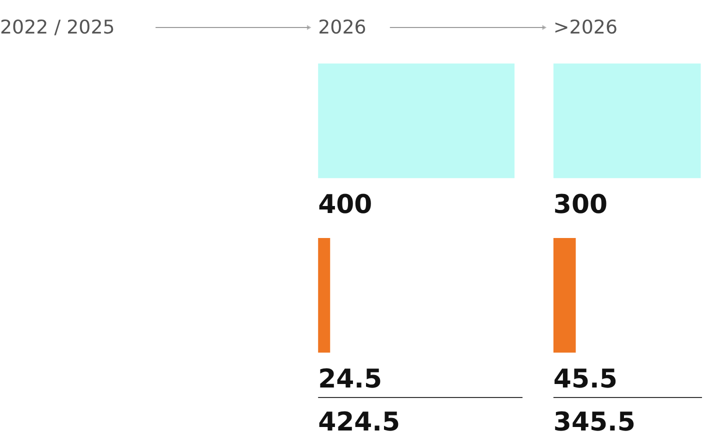 Image resolution: width=704 pixels, height=436 pixels. Describe the element at coordinates (350, 379) in the screenshot. I see `data-label: 24.5` at that location.